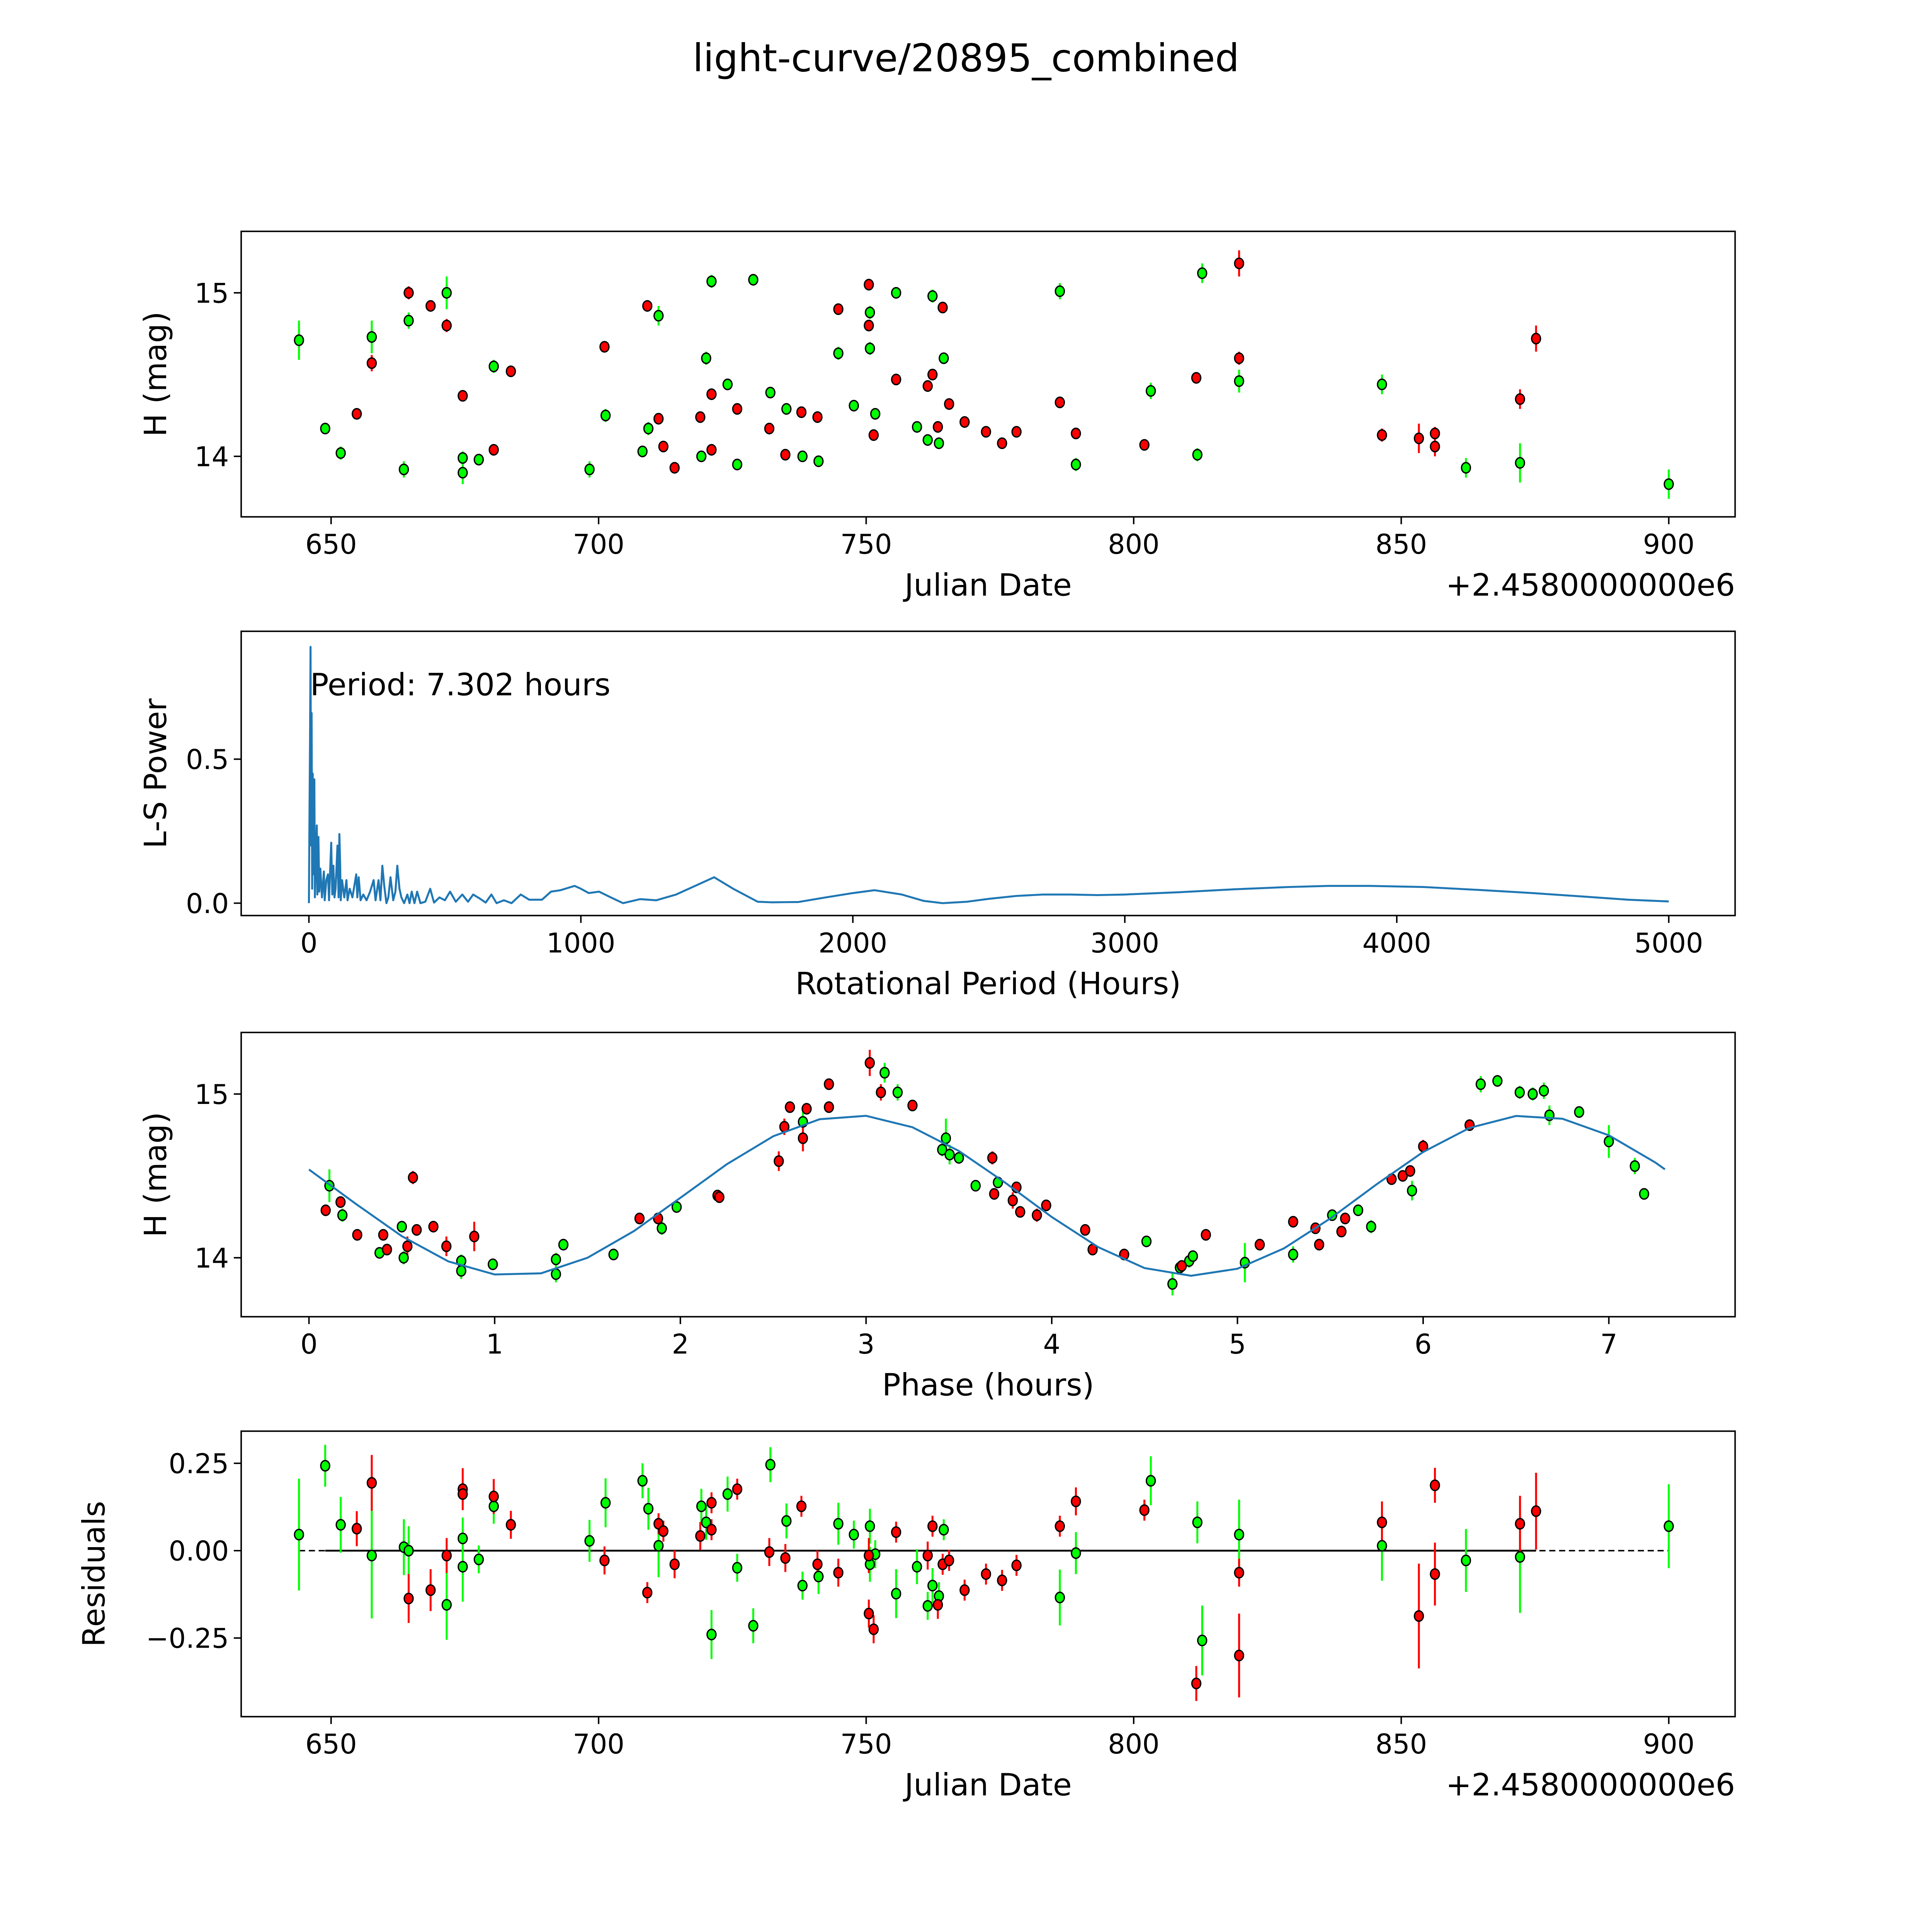 This screenshot has height=1932, width=1932. I want to click on x-offset-label: +2.4580000000e6, so click(1590, 1785).